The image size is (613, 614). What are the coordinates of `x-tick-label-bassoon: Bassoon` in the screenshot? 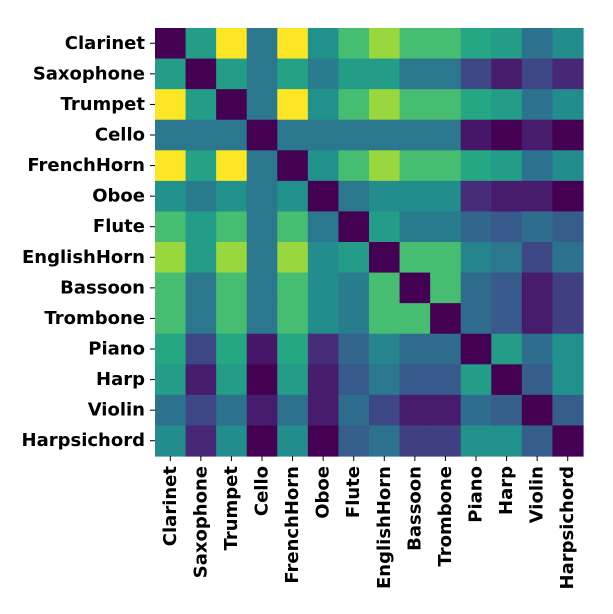 It's located at (414, 508).